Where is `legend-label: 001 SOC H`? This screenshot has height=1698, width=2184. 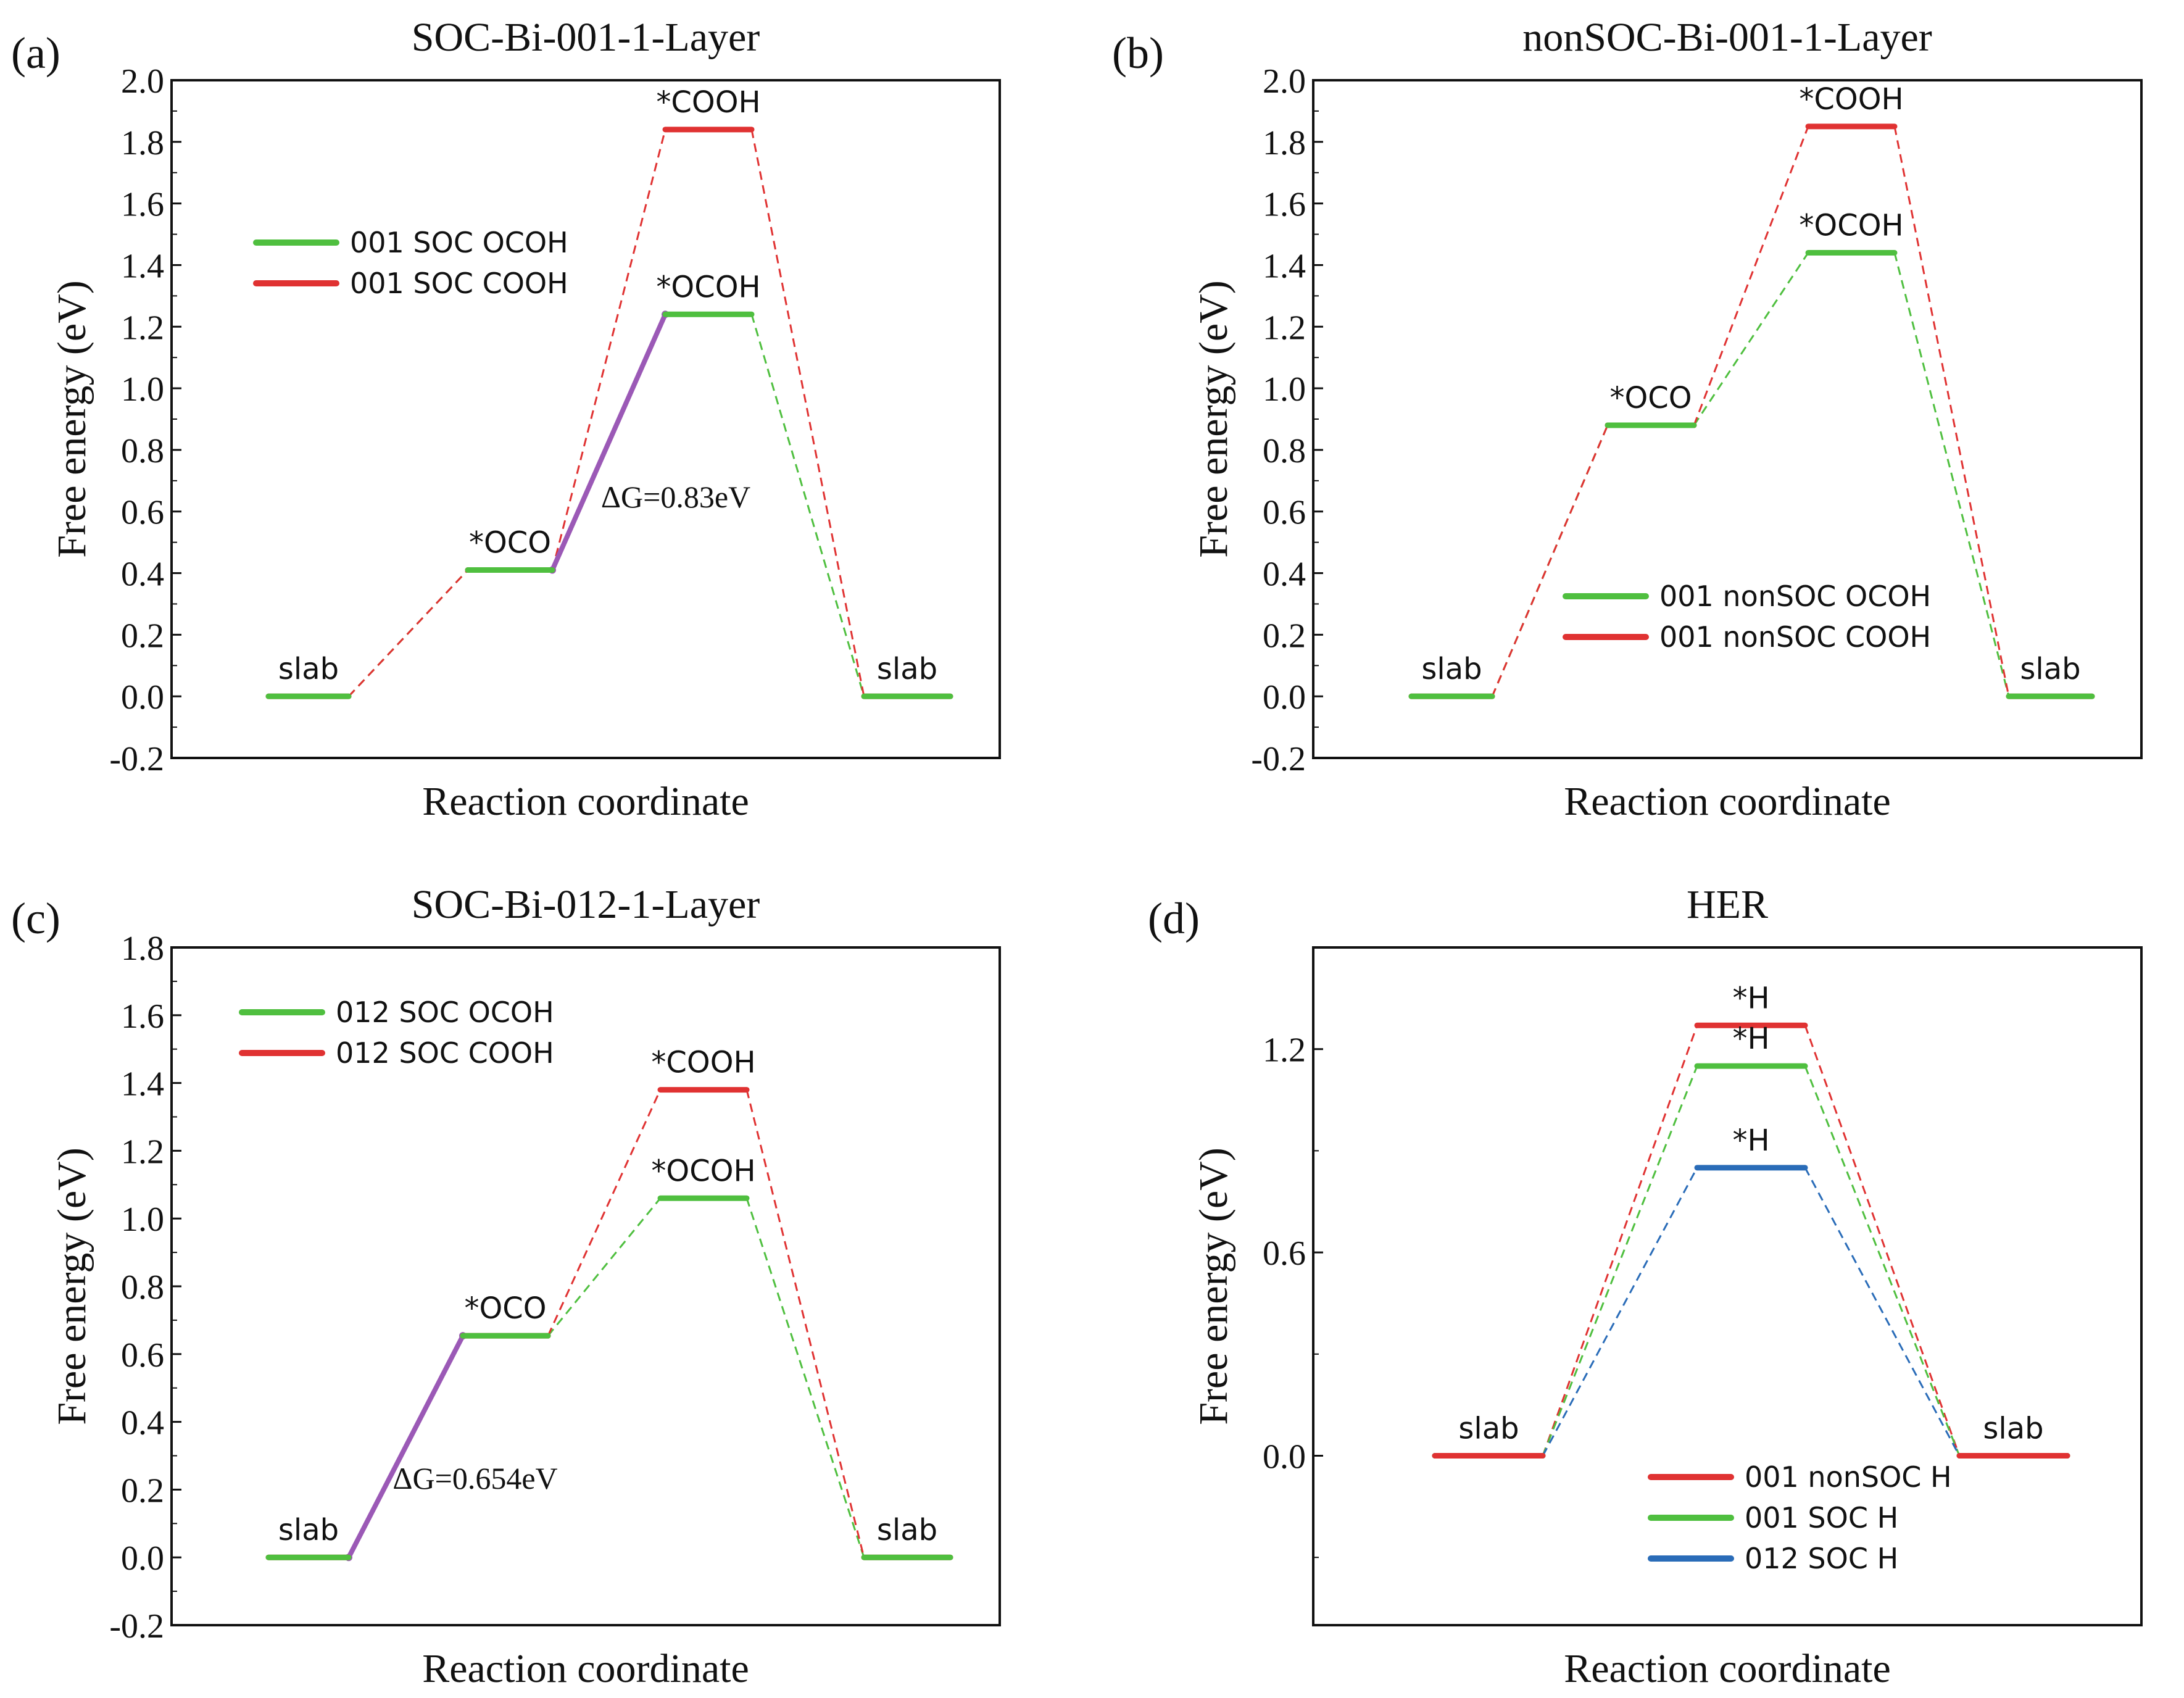
legend-label: 001 SOC H is located at coordinates (1821, 1517).